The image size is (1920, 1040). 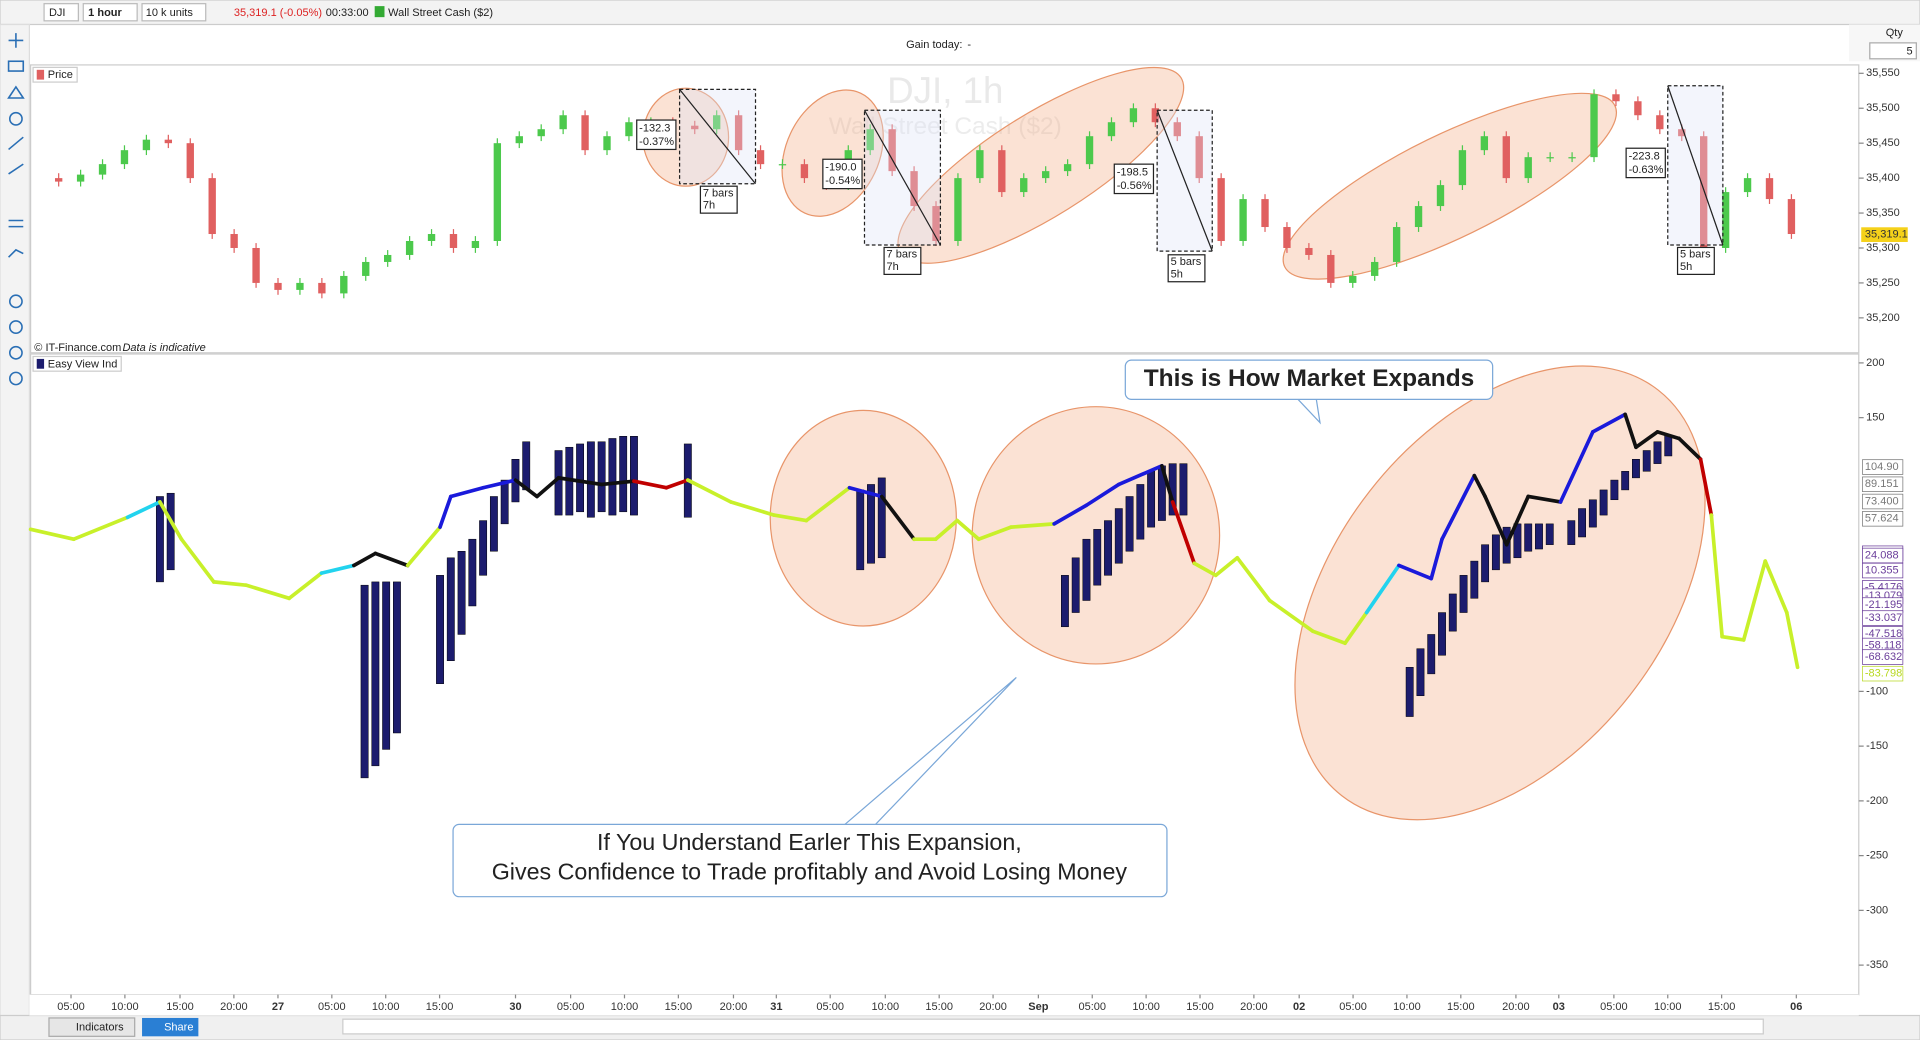 I want to click on symbol-select, so click(x=61, y=12).